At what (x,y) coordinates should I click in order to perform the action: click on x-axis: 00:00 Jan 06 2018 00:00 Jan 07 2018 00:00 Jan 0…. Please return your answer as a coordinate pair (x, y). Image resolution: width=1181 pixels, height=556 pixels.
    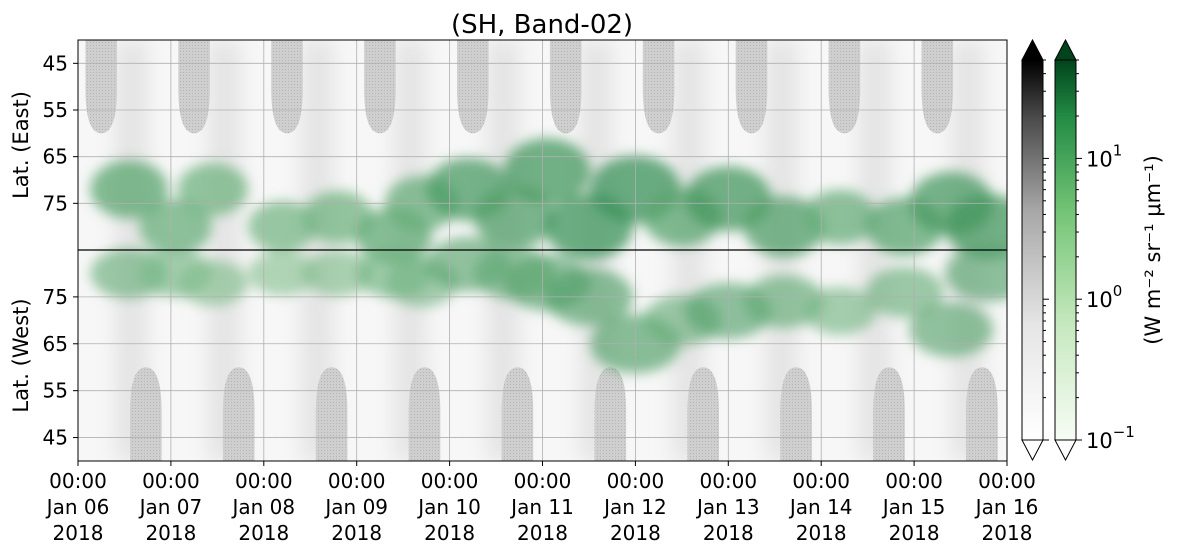
    Looking at the image, I should click on (542, 503).